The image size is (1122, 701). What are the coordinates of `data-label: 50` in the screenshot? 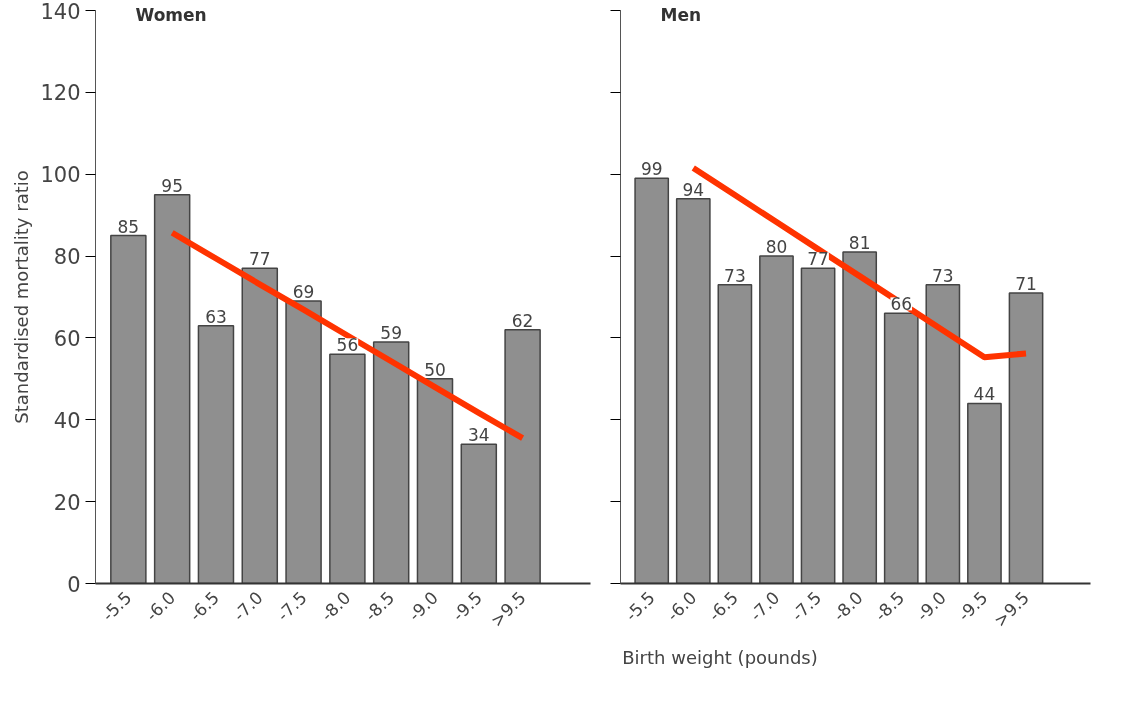 It's located at (435, 369).